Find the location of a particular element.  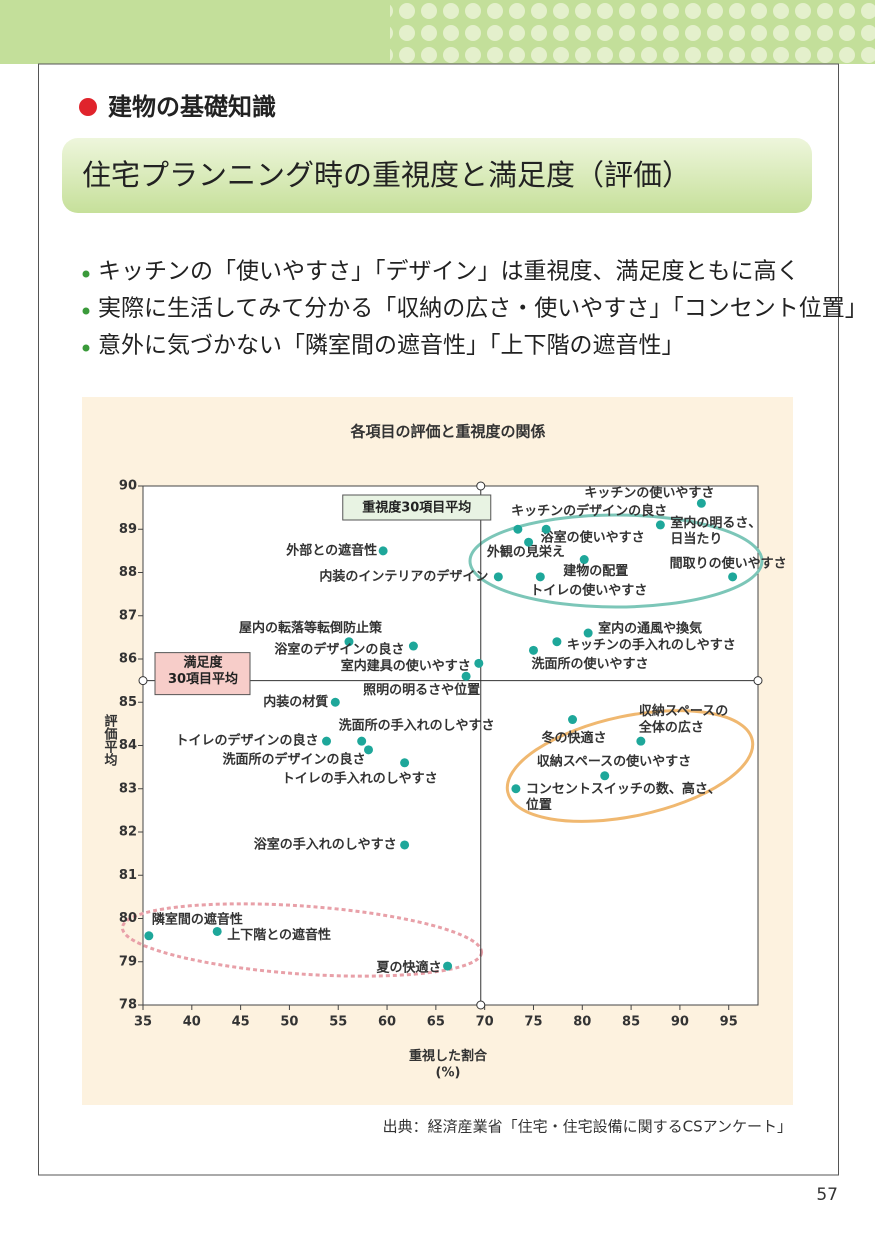

point-label: トイレのデザインの良さ is located at coordinates (247, 741).